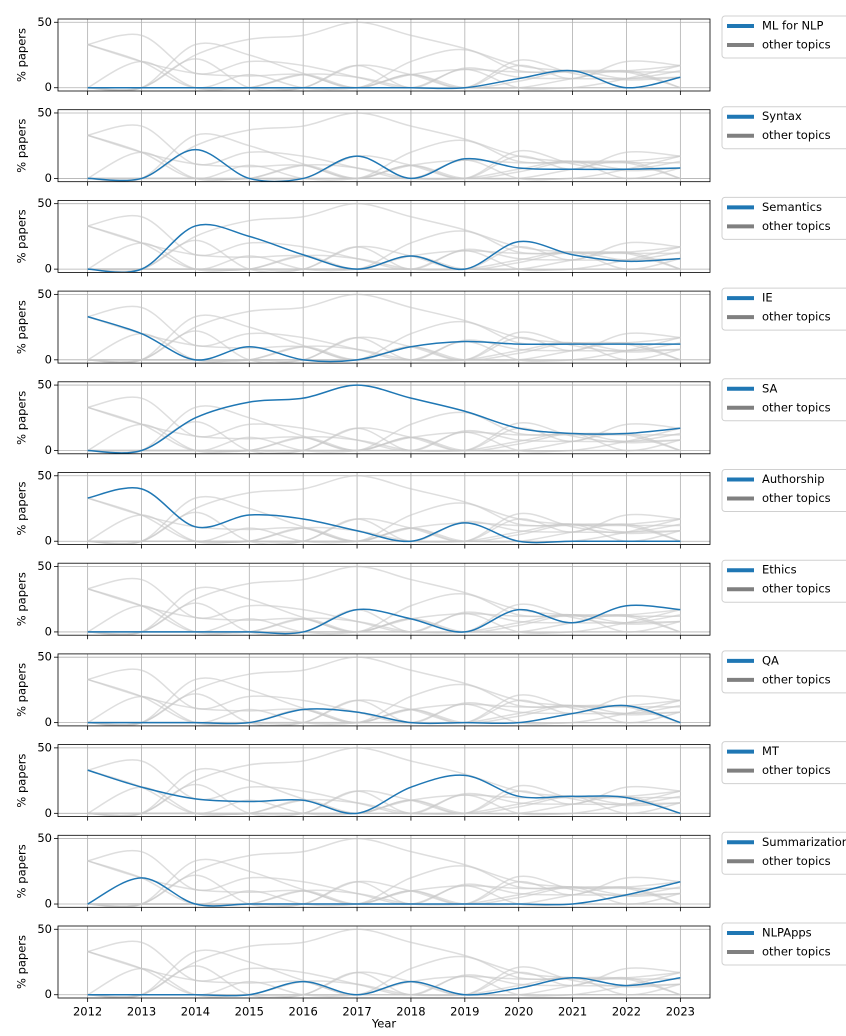  Describe the element at coordinates (792, 207) in the screenshot. I see `legend-label: Semantics` at that location.